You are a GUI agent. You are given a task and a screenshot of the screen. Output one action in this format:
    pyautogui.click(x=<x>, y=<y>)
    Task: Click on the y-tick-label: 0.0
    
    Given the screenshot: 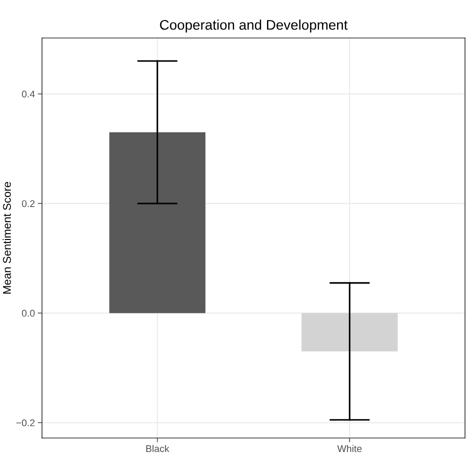 What is the action you would take?
    pyautogui.click(x=28, y=313)
    